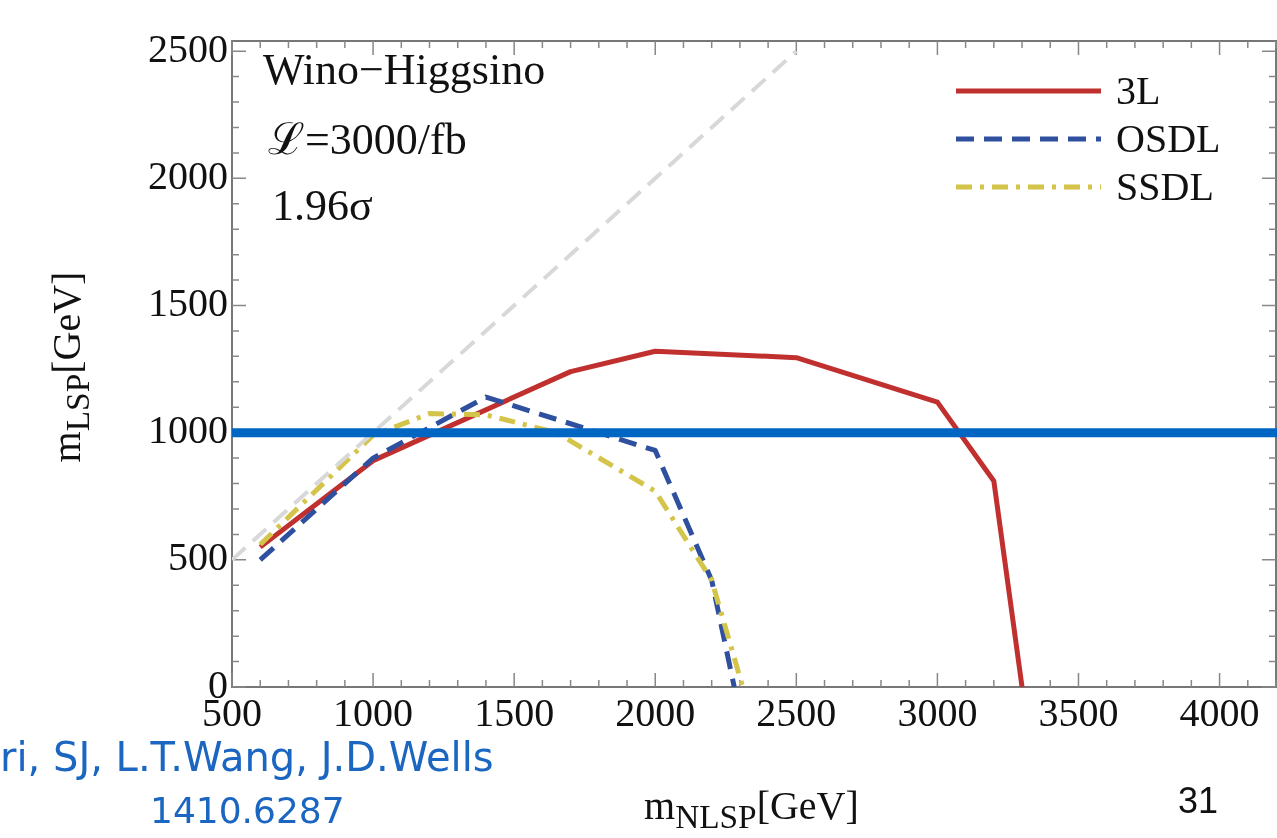  What do you see at coordinates (796, 712) in the screenshot?
I see `x-tick-label: 2500` at bounding box center [796, 712].